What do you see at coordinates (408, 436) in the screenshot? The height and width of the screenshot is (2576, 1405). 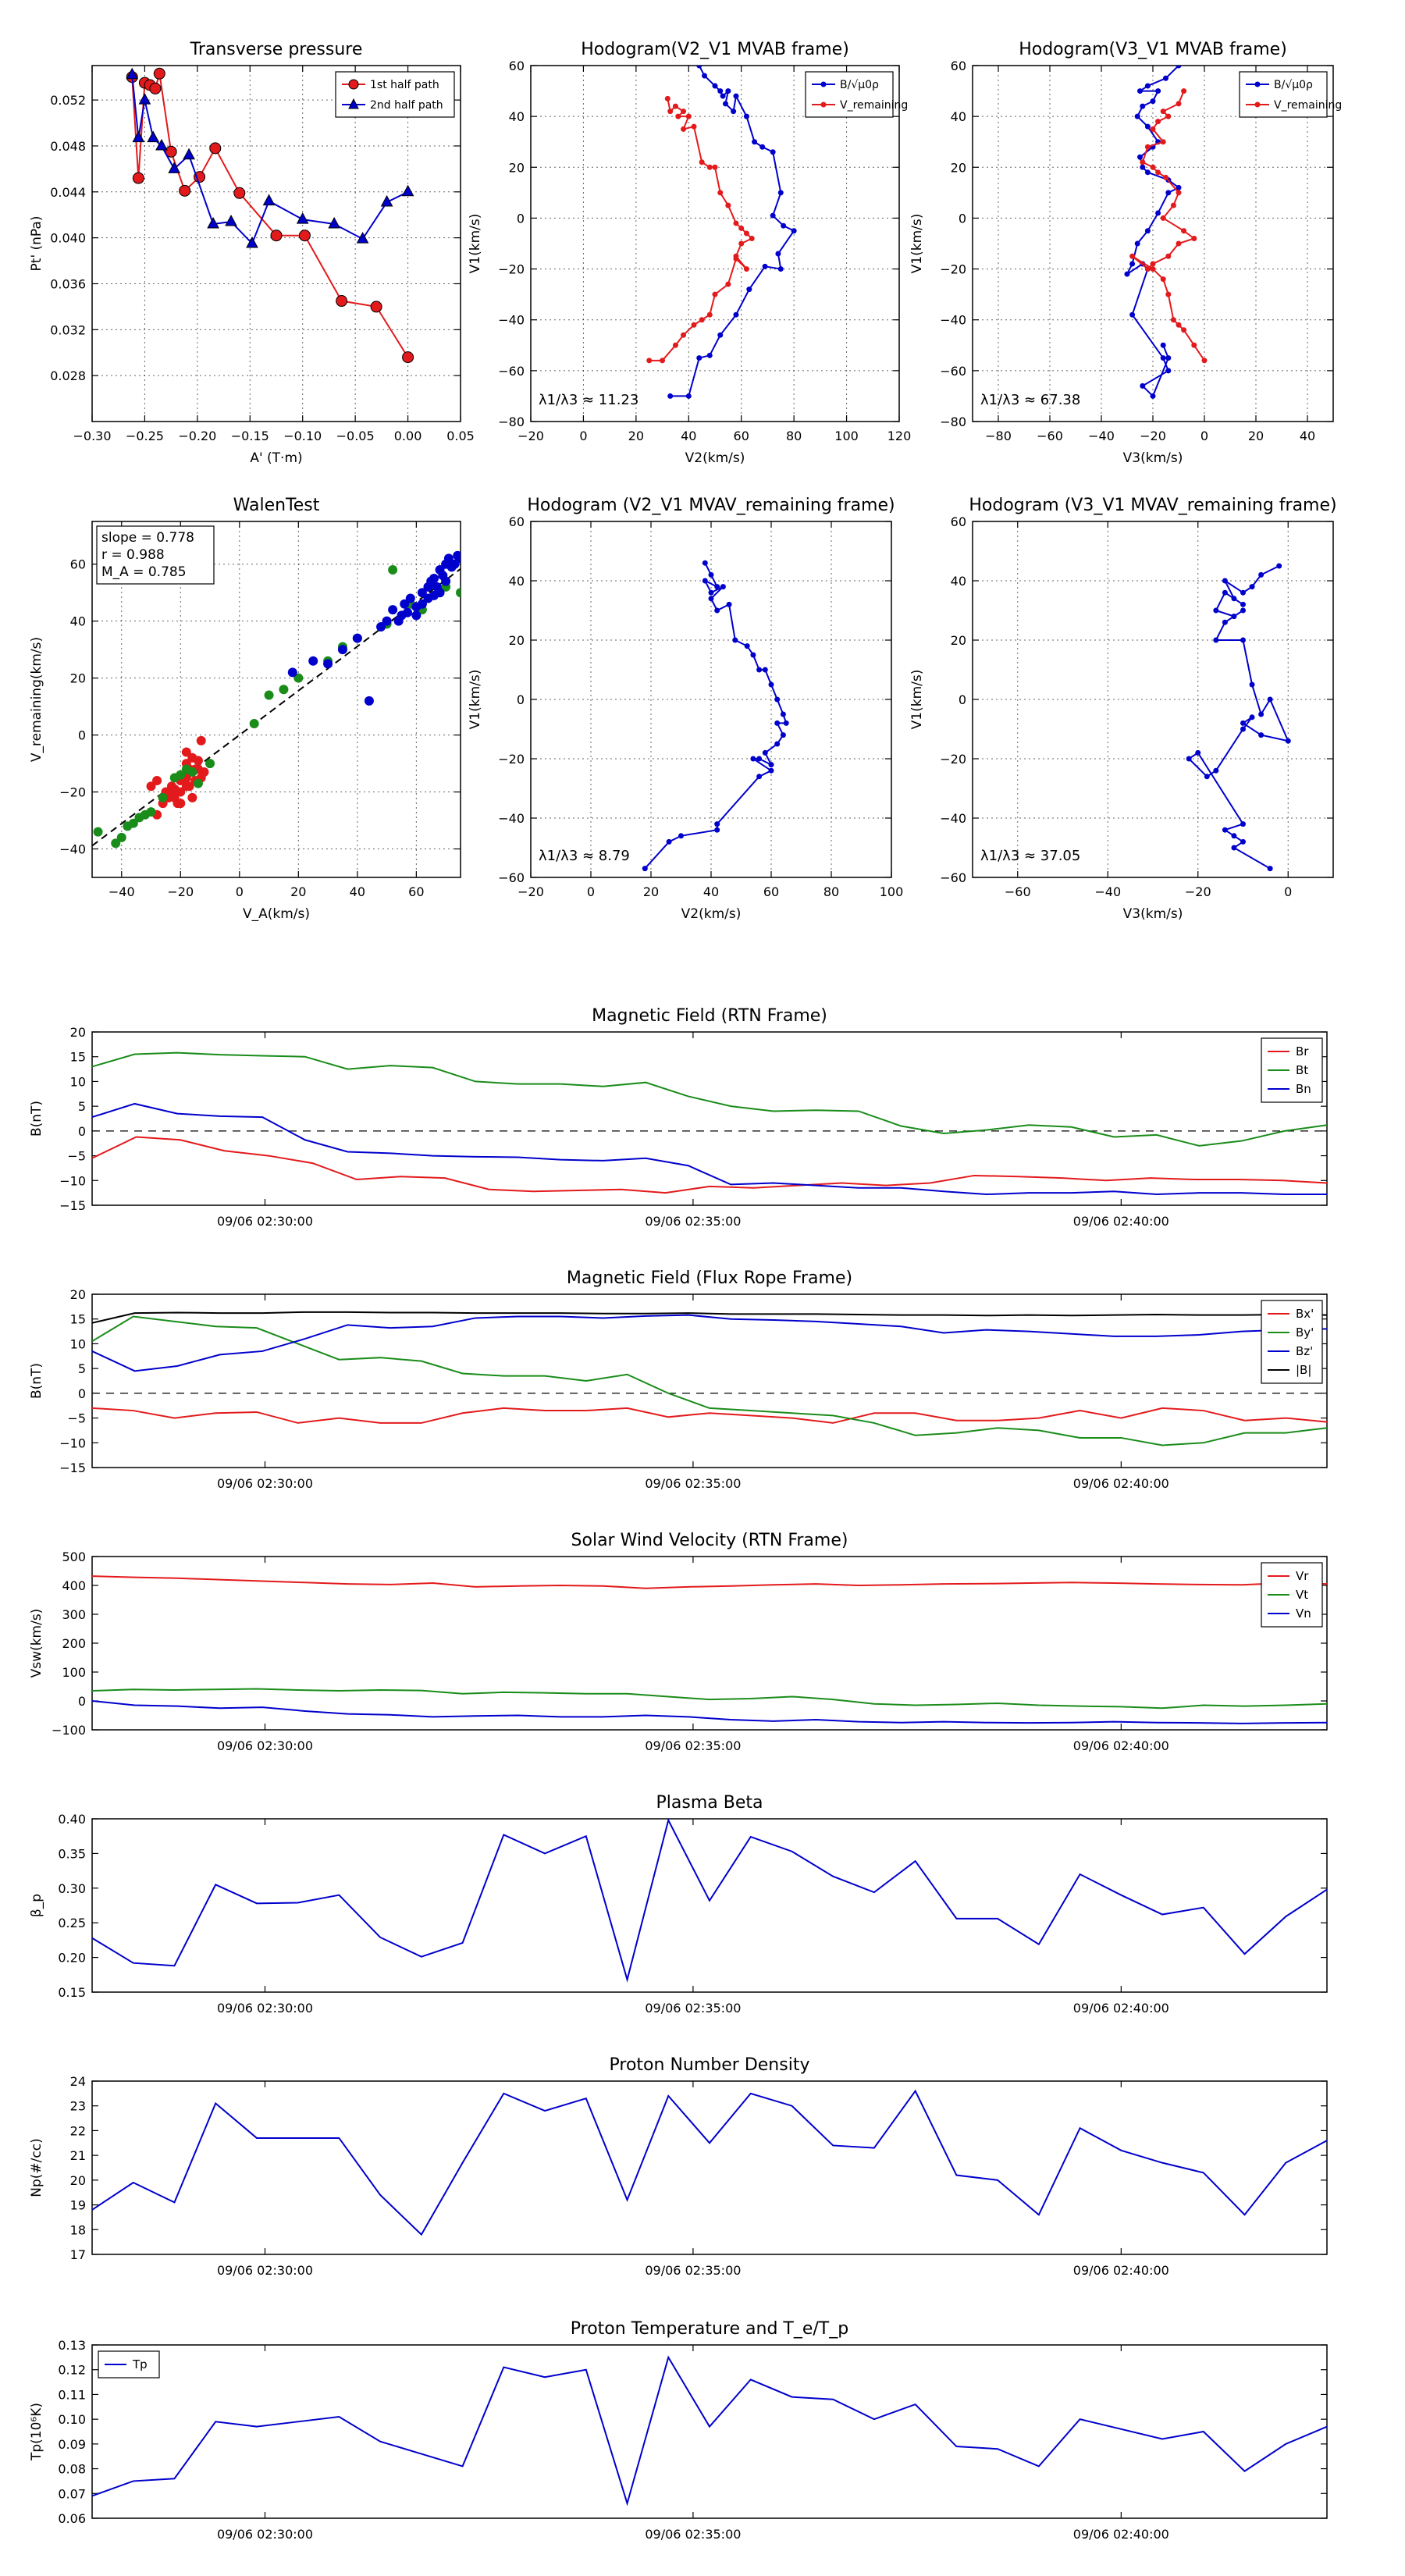 I see `x-tick-label: 0.00` at bounding box center [408, 436].